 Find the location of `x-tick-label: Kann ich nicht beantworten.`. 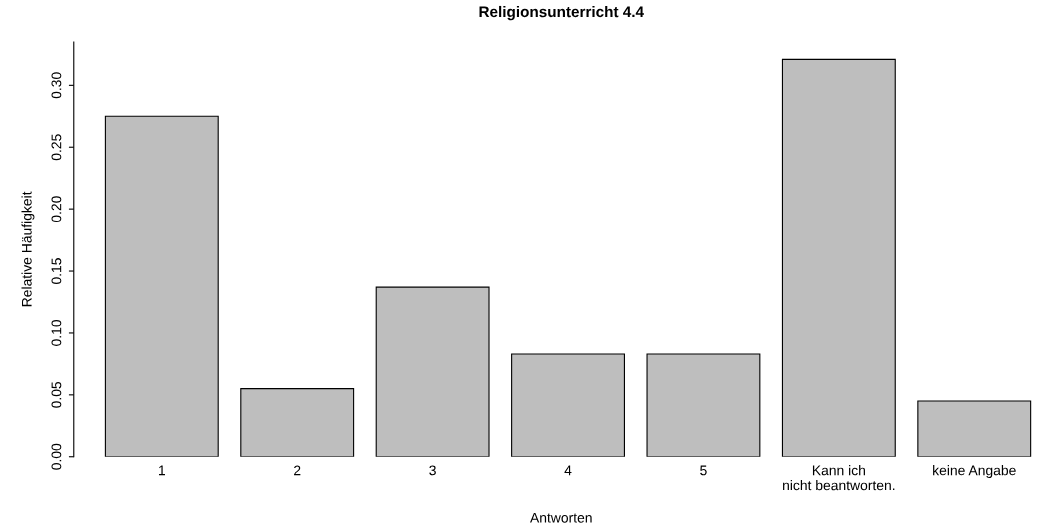

x-tick-label: Kann ich nicht beantworten. is located at coordinates (839, 478).